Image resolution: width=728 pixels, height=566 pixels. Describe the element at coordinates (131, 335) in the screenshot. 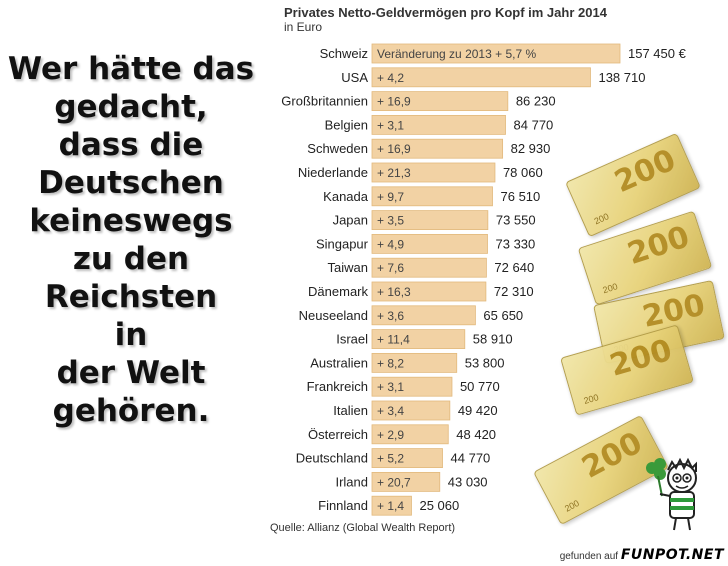

I see `headline-line: in` at that location.